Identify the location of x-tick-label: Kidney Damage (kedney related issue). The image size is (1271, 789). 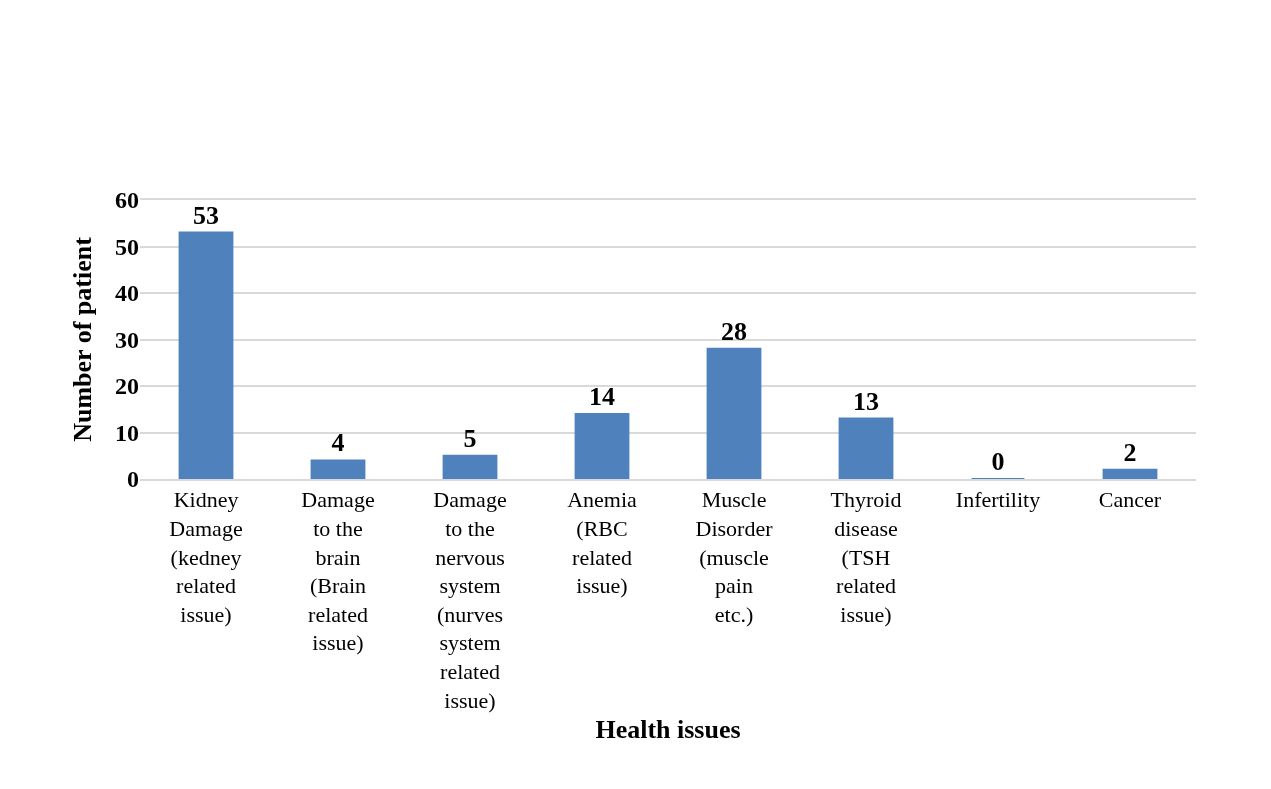
(206, 557).